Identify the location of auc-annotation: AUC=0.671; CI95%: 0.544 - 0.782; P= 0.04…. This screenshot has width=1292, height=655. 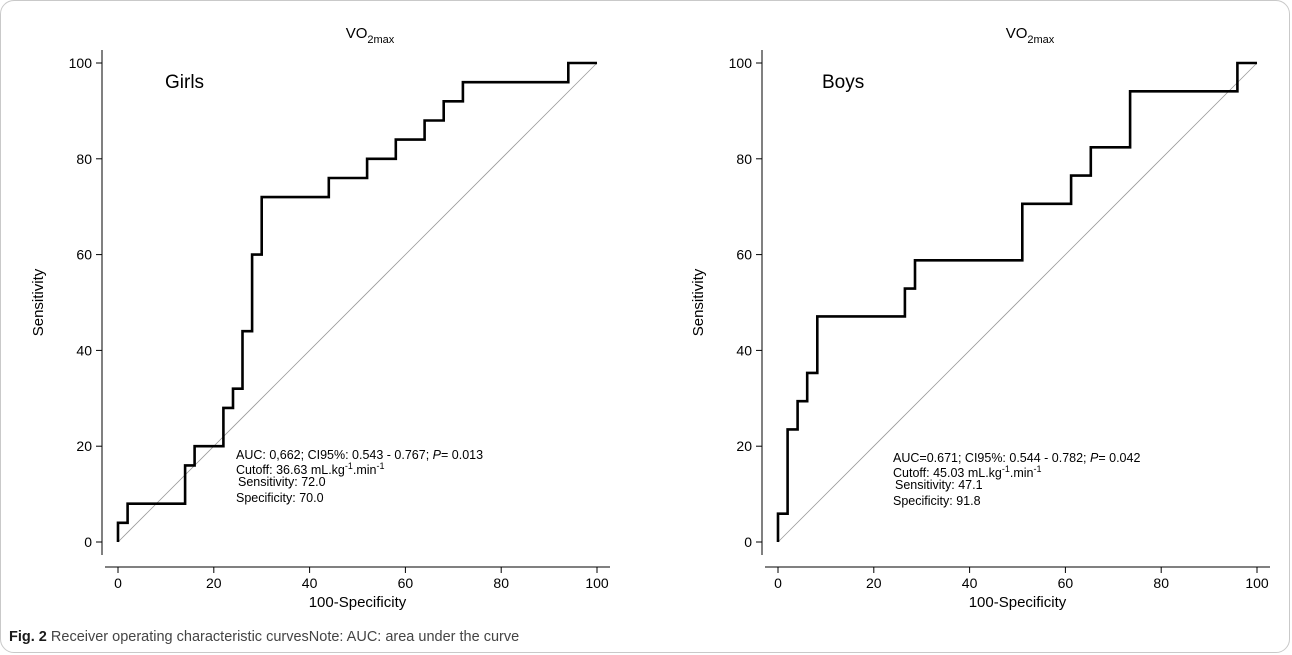
(1016, 458).